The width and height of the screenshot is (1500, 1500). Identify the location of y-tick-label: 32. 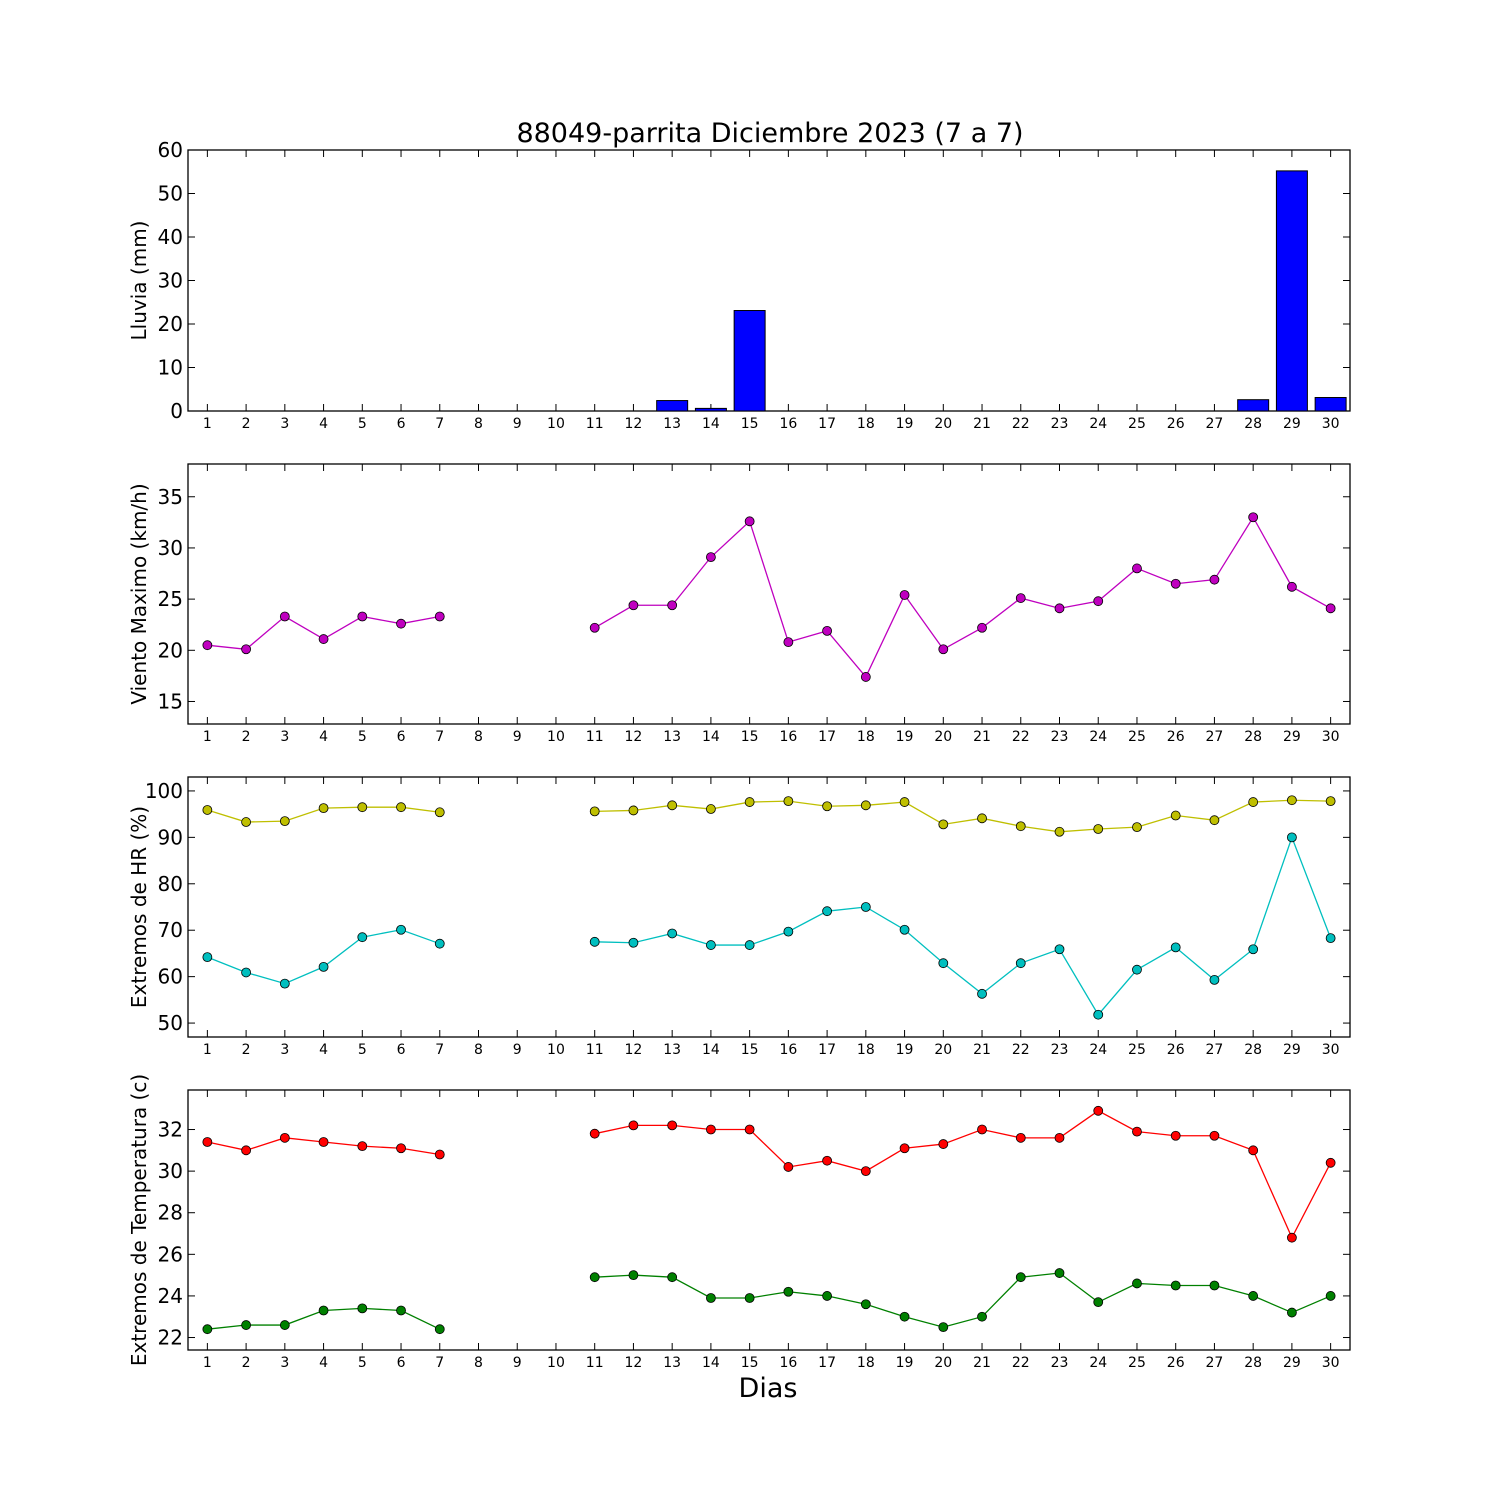
(170, 1130).